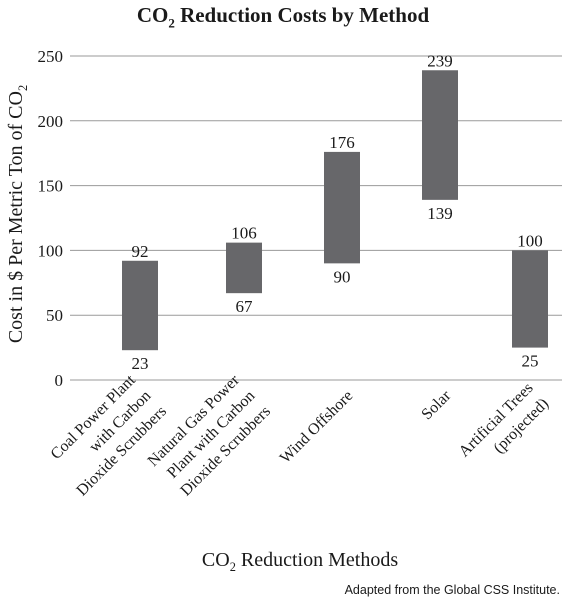 The width and height of the screenshot is (566, 601). I want to click on y-tick-label: 200, so click(51, 121).